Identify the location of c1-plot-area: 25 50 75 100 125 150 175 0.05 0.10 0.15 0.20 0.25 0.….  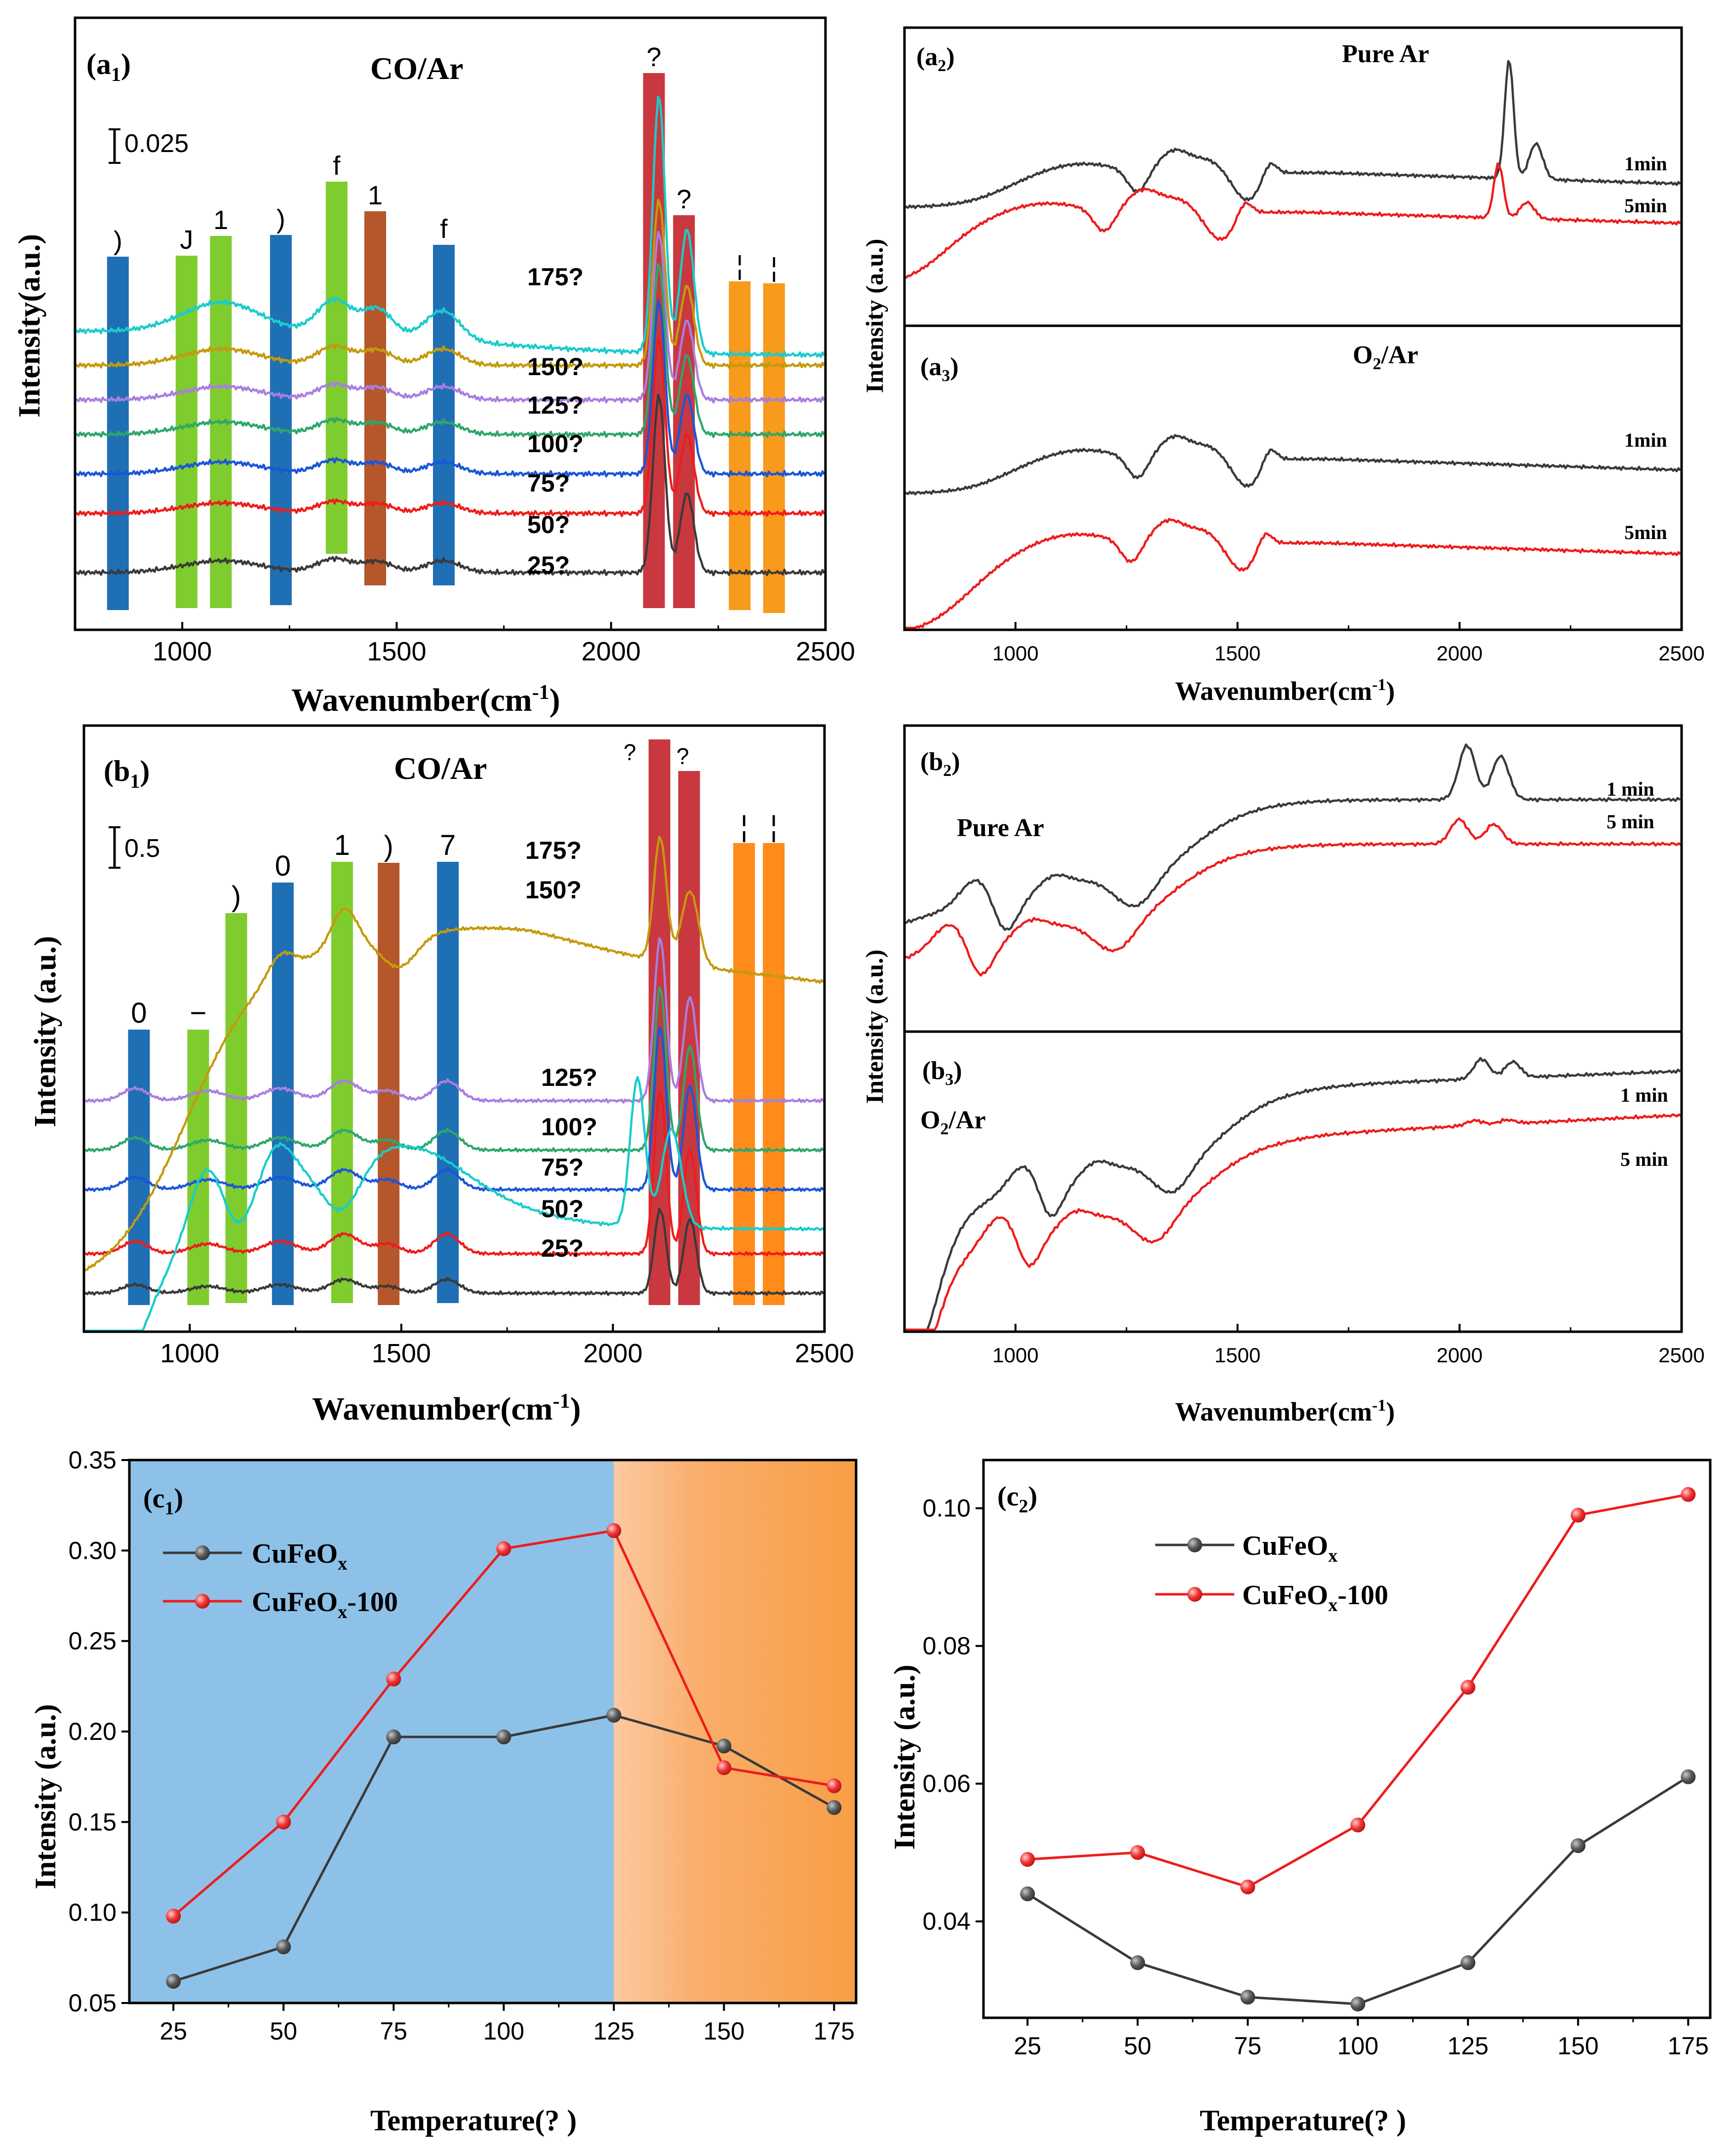
(463, 1745).